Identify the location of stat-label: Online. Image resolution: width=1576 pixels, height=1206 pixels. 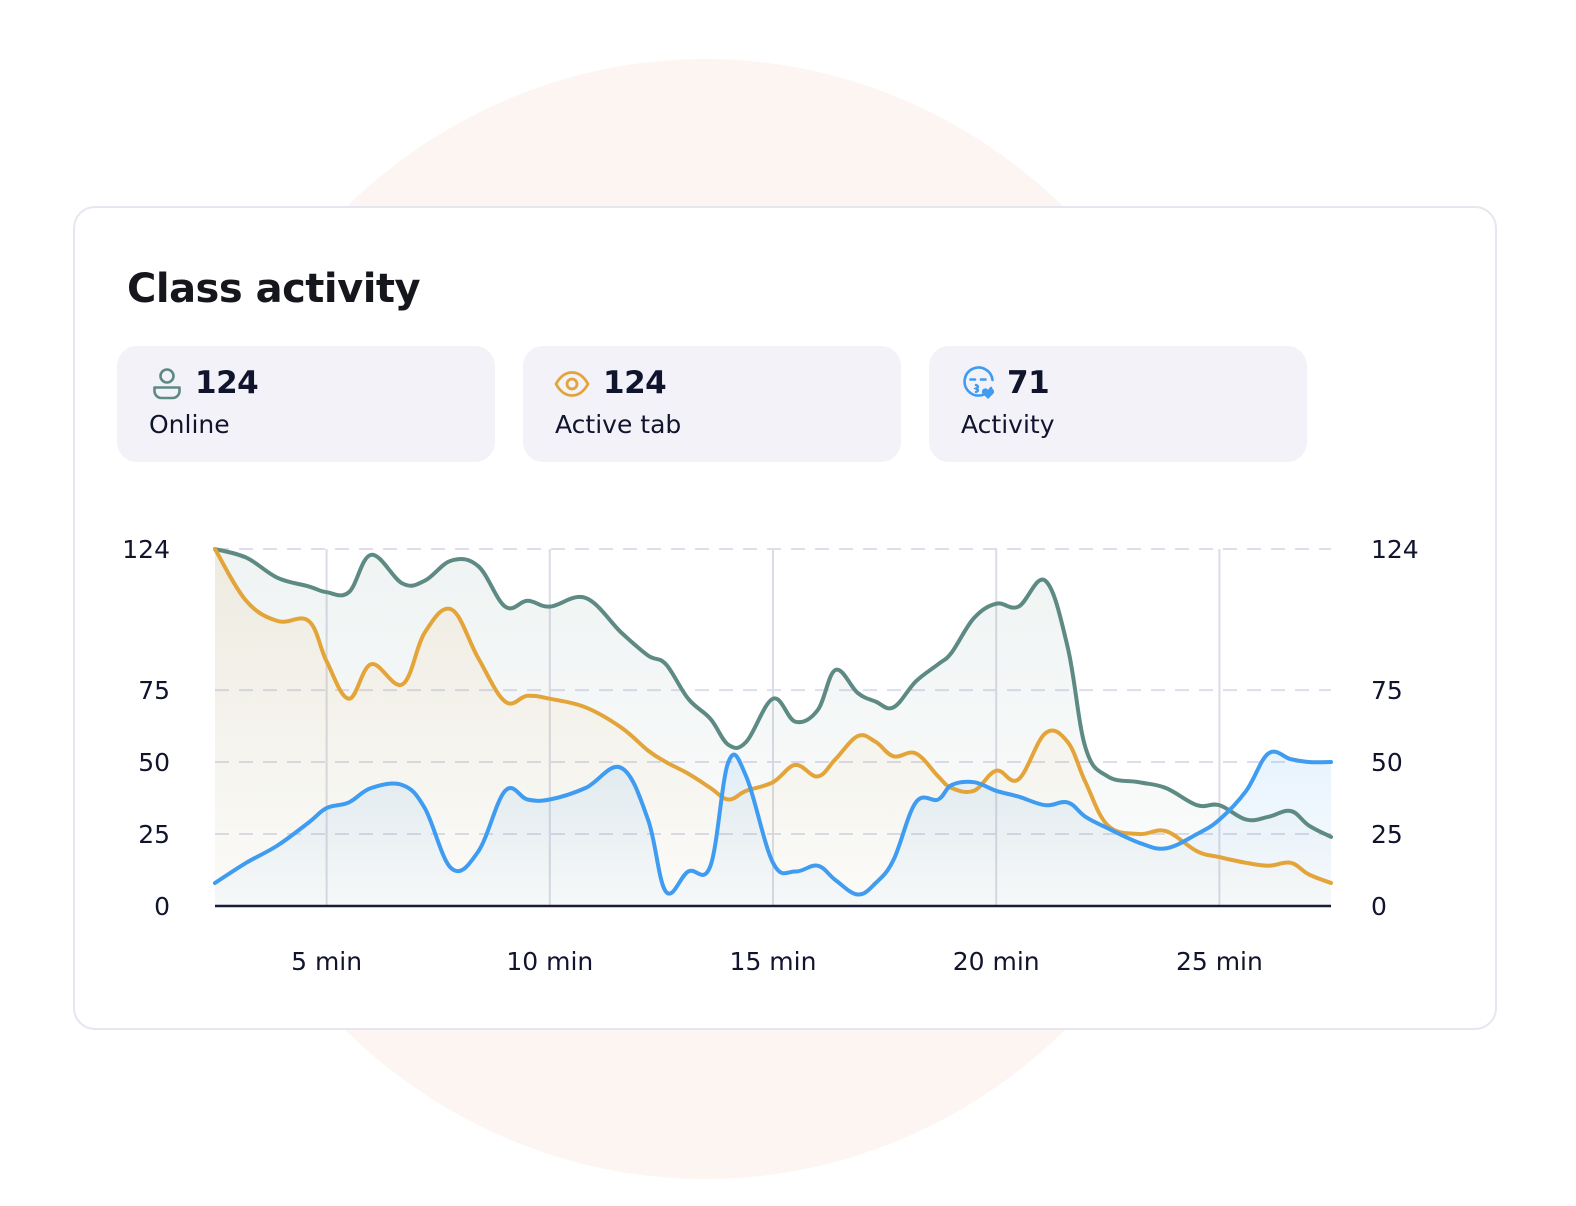
(189, 424).